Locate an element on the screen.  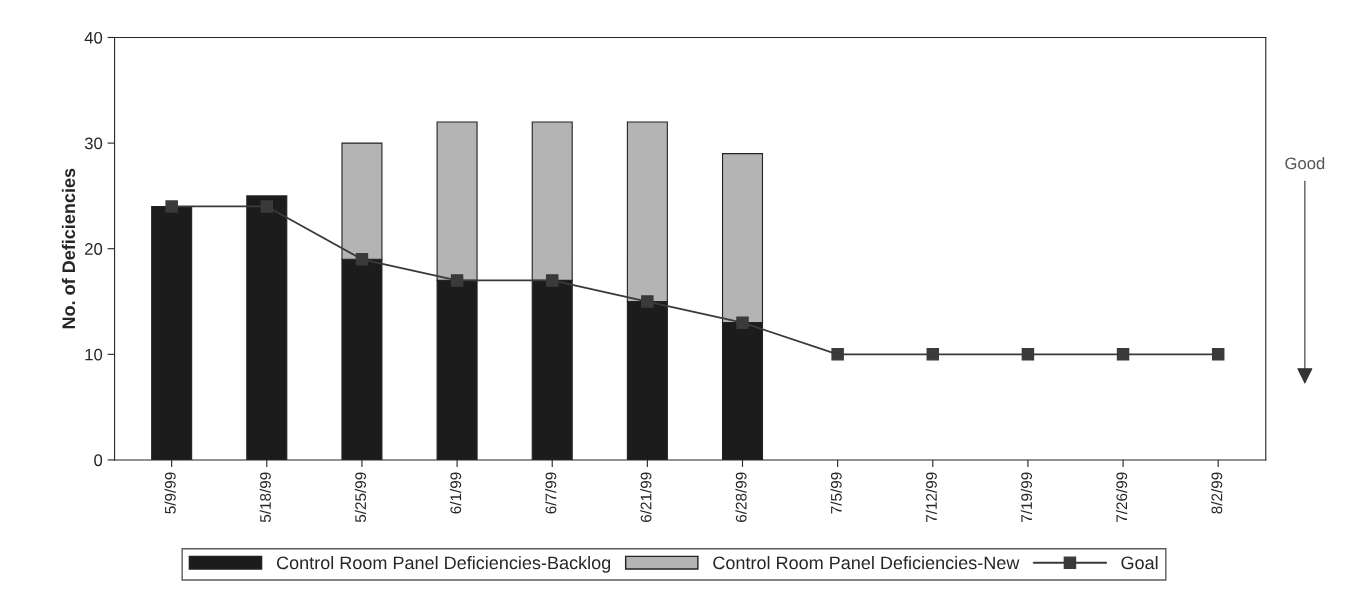
x-tick-label: 6/7/99 is located at coordinates (551, 493).